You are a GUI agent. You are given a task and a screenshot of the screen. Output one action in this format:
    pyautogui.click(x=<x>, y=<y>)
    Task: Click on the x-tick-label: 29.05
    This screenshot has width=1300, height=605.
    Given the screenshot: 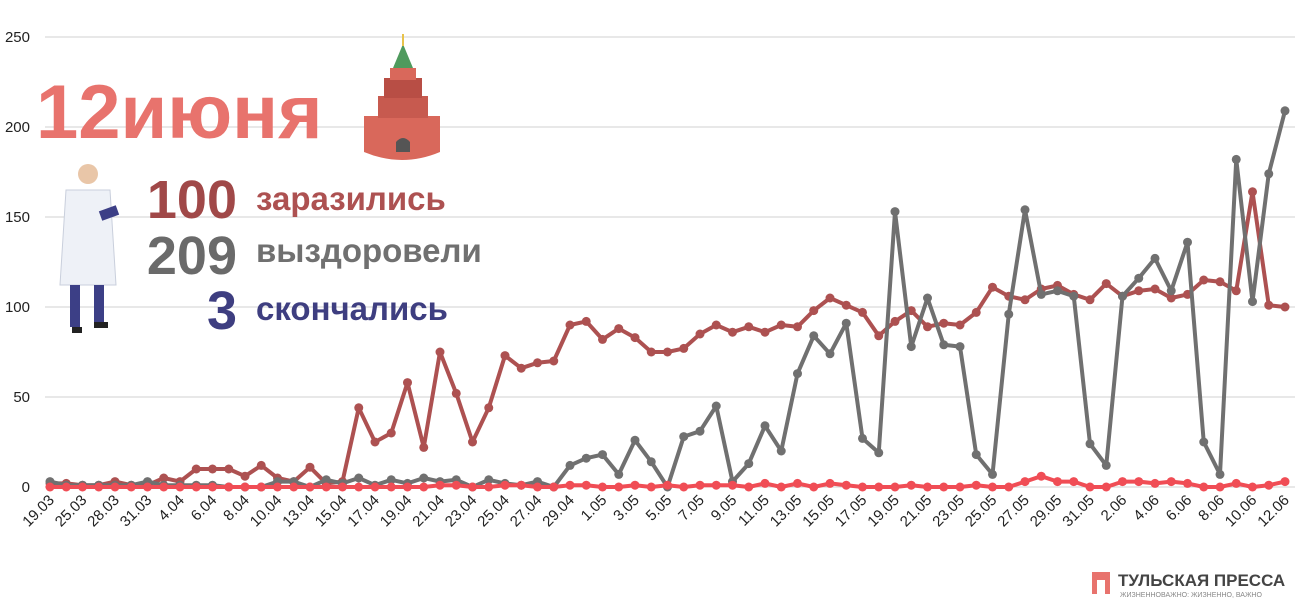 What is the action you would take?
    pyautogui.click(x=1046, y=511)
    